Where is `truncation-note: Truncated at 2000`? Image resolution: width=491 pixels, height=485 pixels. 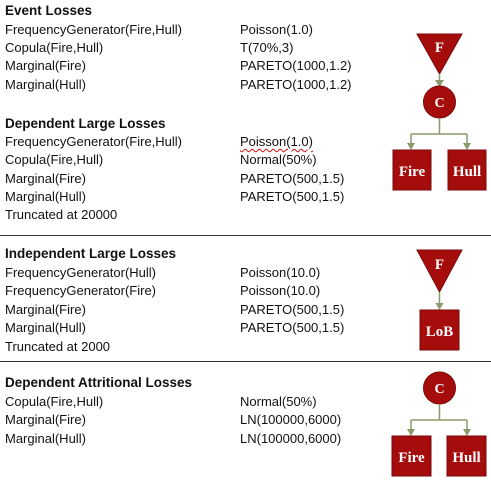
truncation-note: Truncated at 2000 is located at coordinates (58, 346).